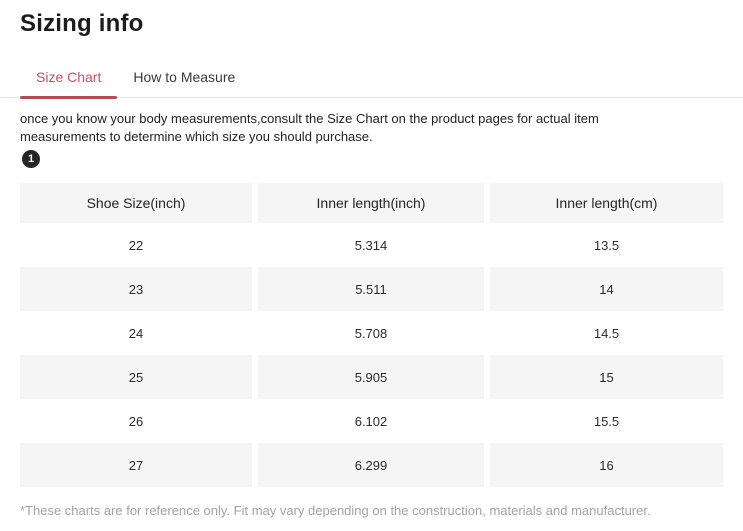 This screenshot has width=743, height=531. What do you see at coordinates (371, 421) in the screenshot?
I see `table-cell: 6.102` at bounding box center [371, 421].